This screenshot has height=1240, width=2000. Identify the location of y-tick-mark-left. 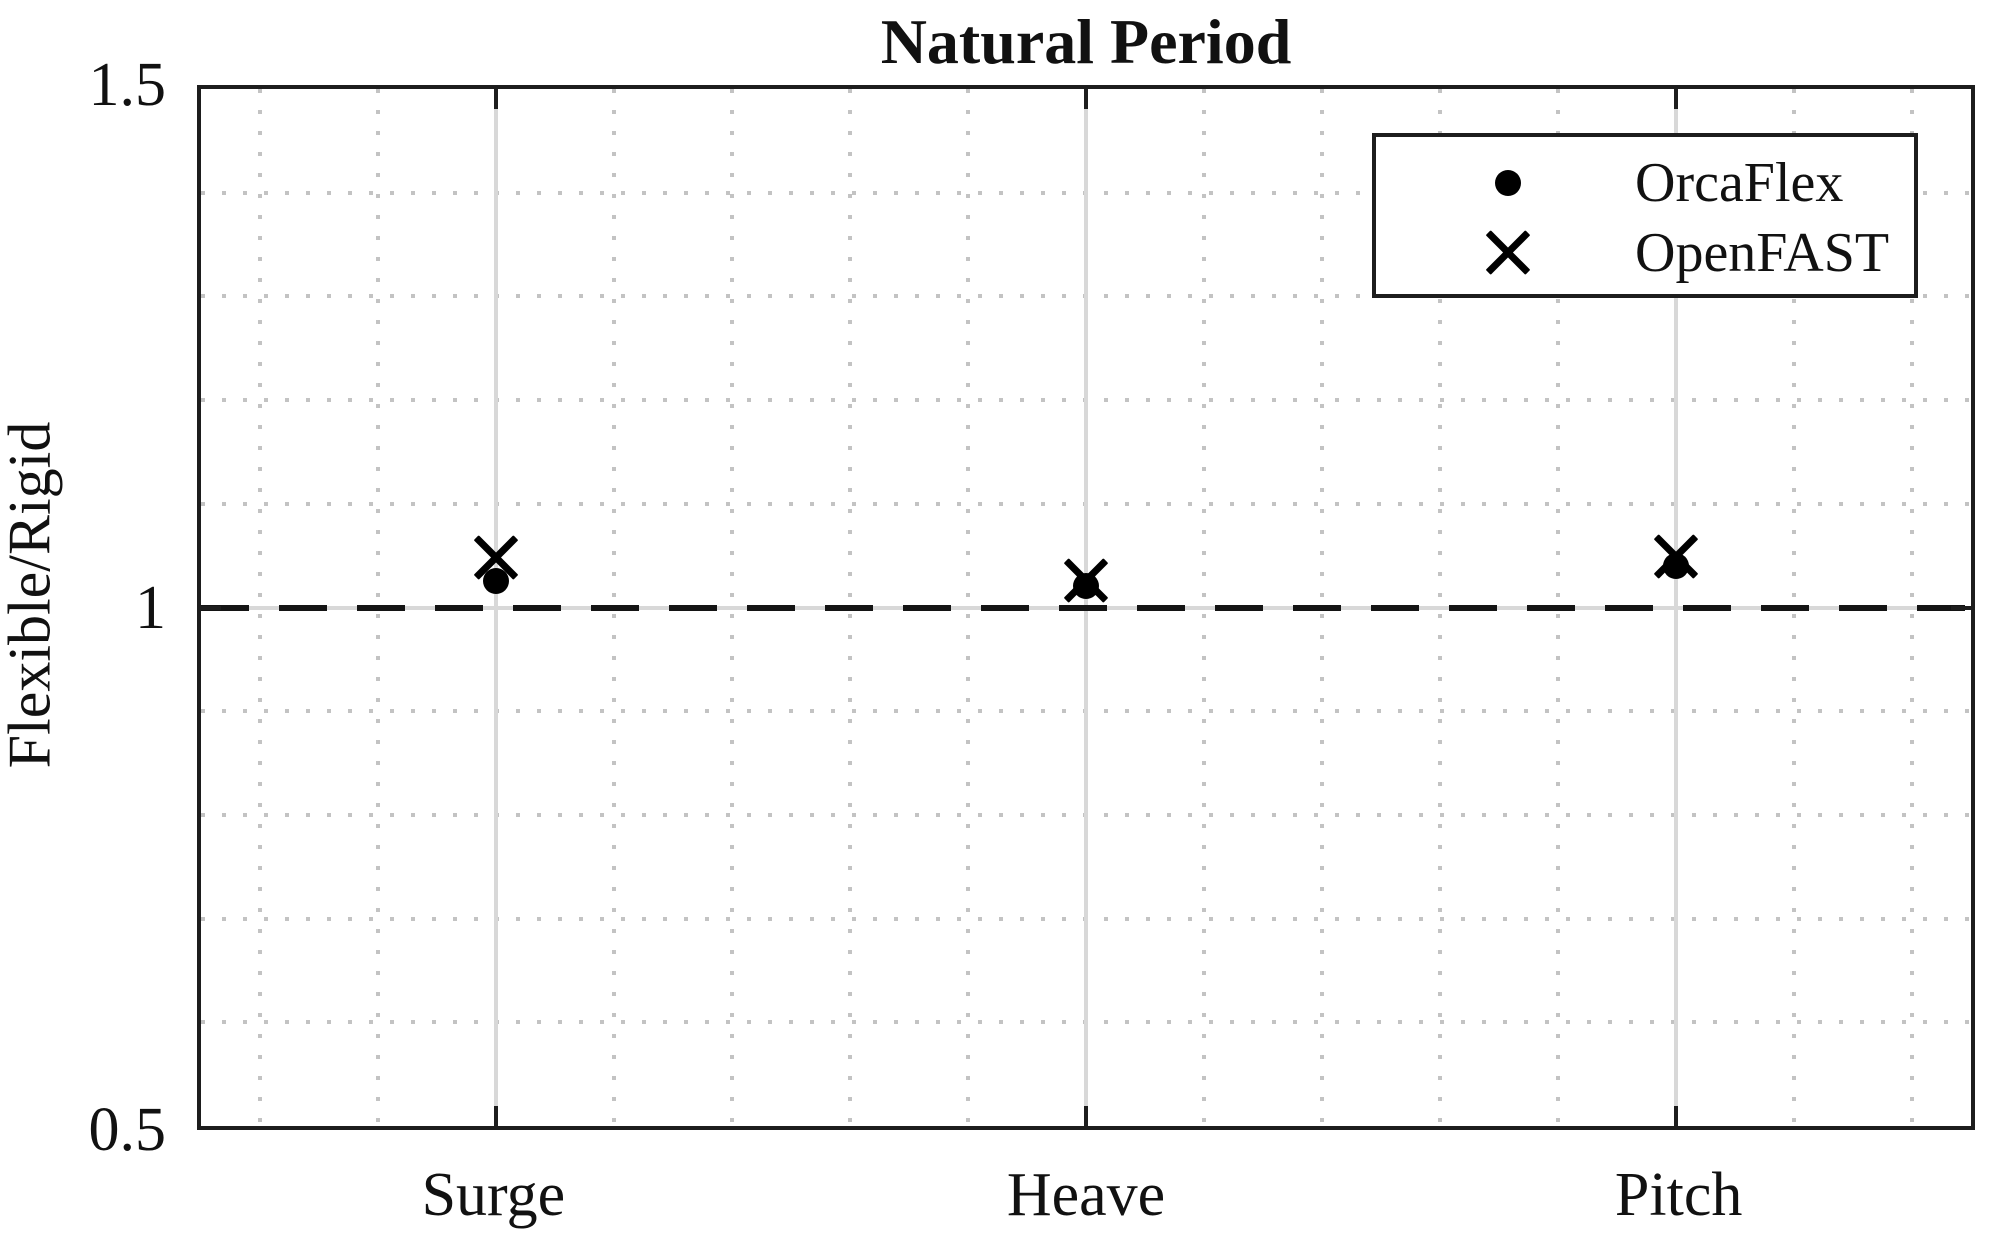
(211, 607).